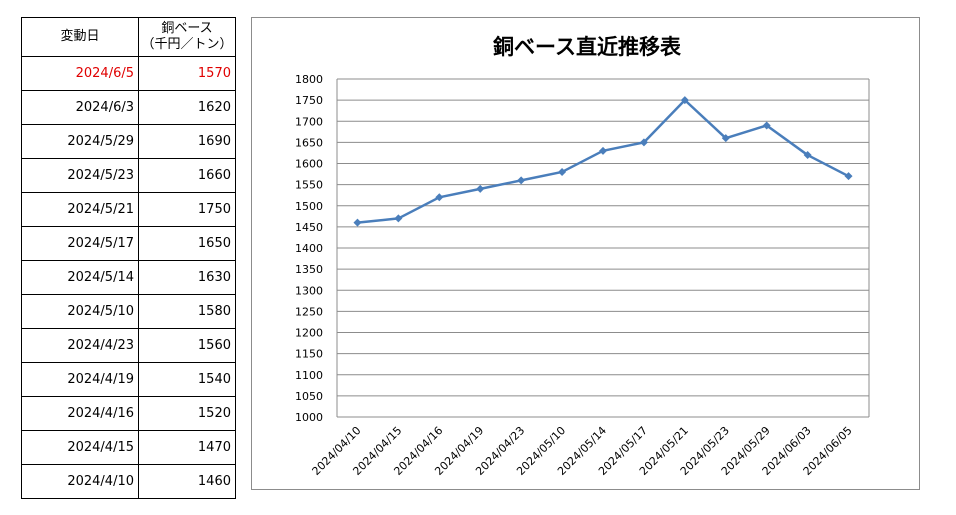  What do you see at coordinates (309, 417) in the screenshot?
I see `y-tick-label: 1000` at bounding box center [309, 417].